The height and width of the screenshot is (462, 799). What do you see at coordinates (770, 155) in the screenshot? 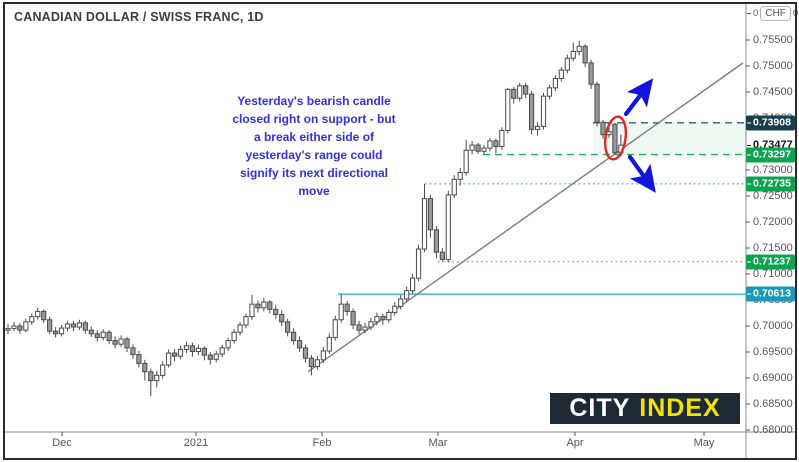
I see `price-level-badge-0.73297: 0.73297` at bounding box center [770, 155].